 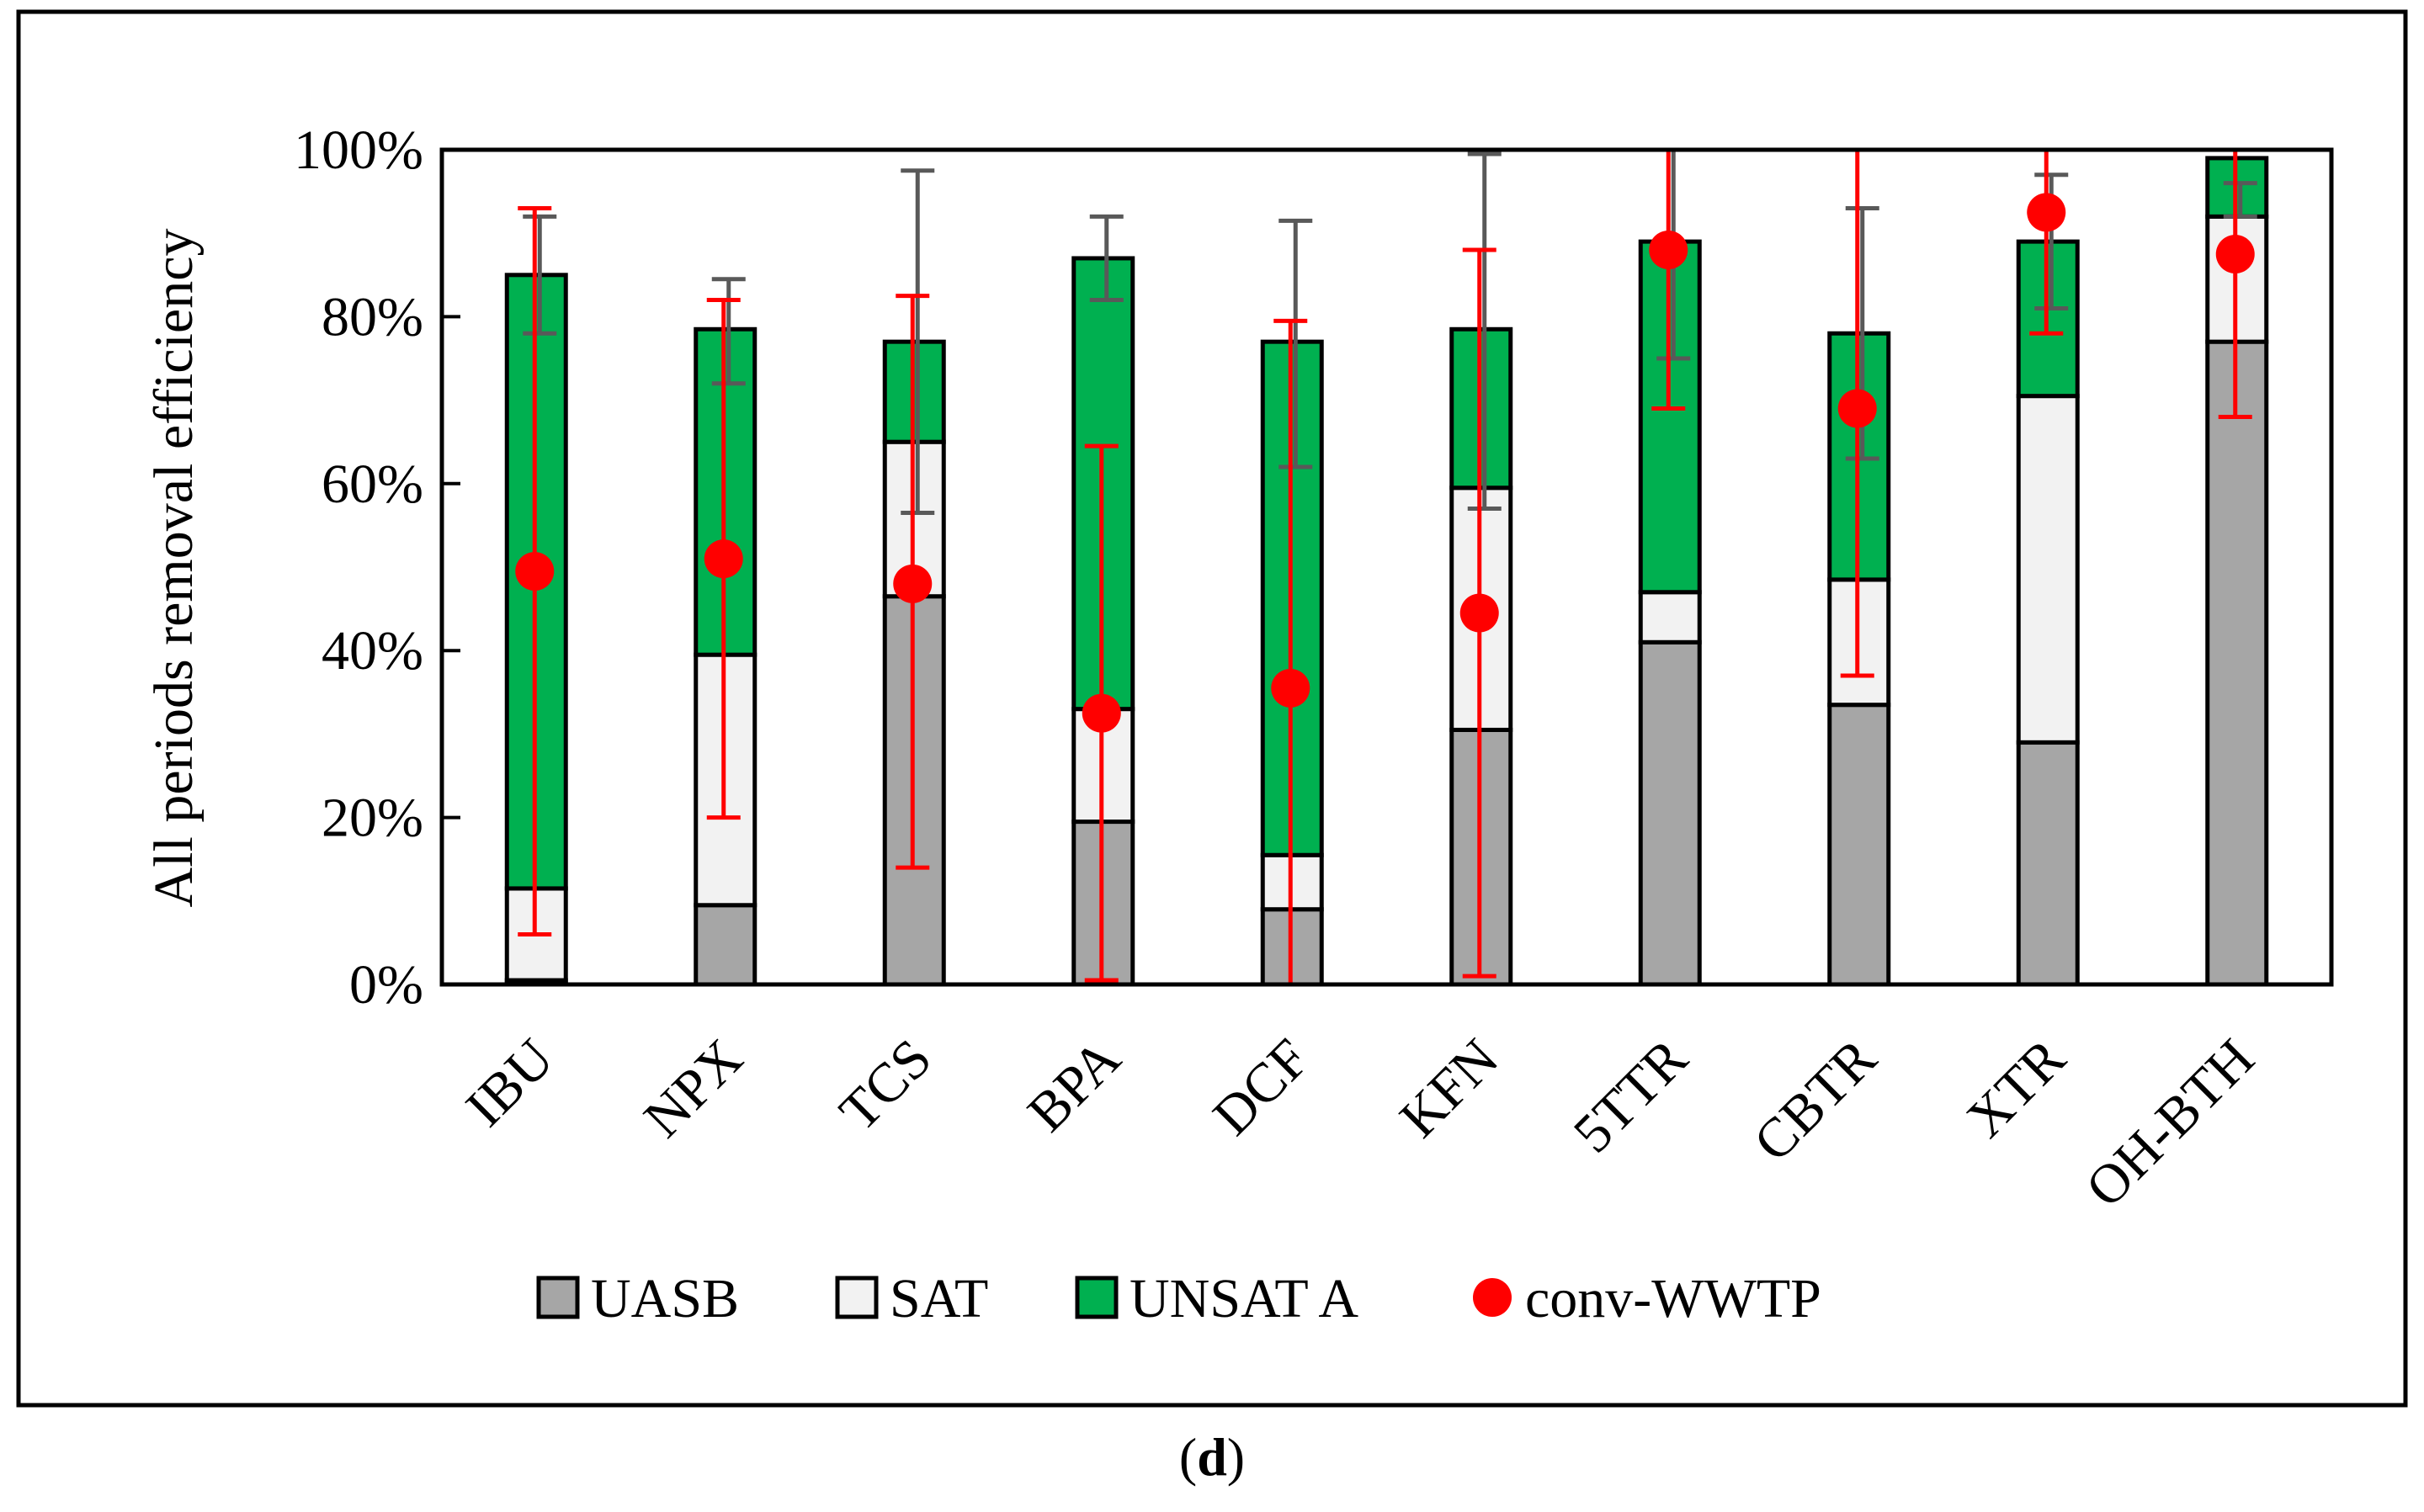 I want to click on caption-letter: d, so click(x=1212, y=1457).